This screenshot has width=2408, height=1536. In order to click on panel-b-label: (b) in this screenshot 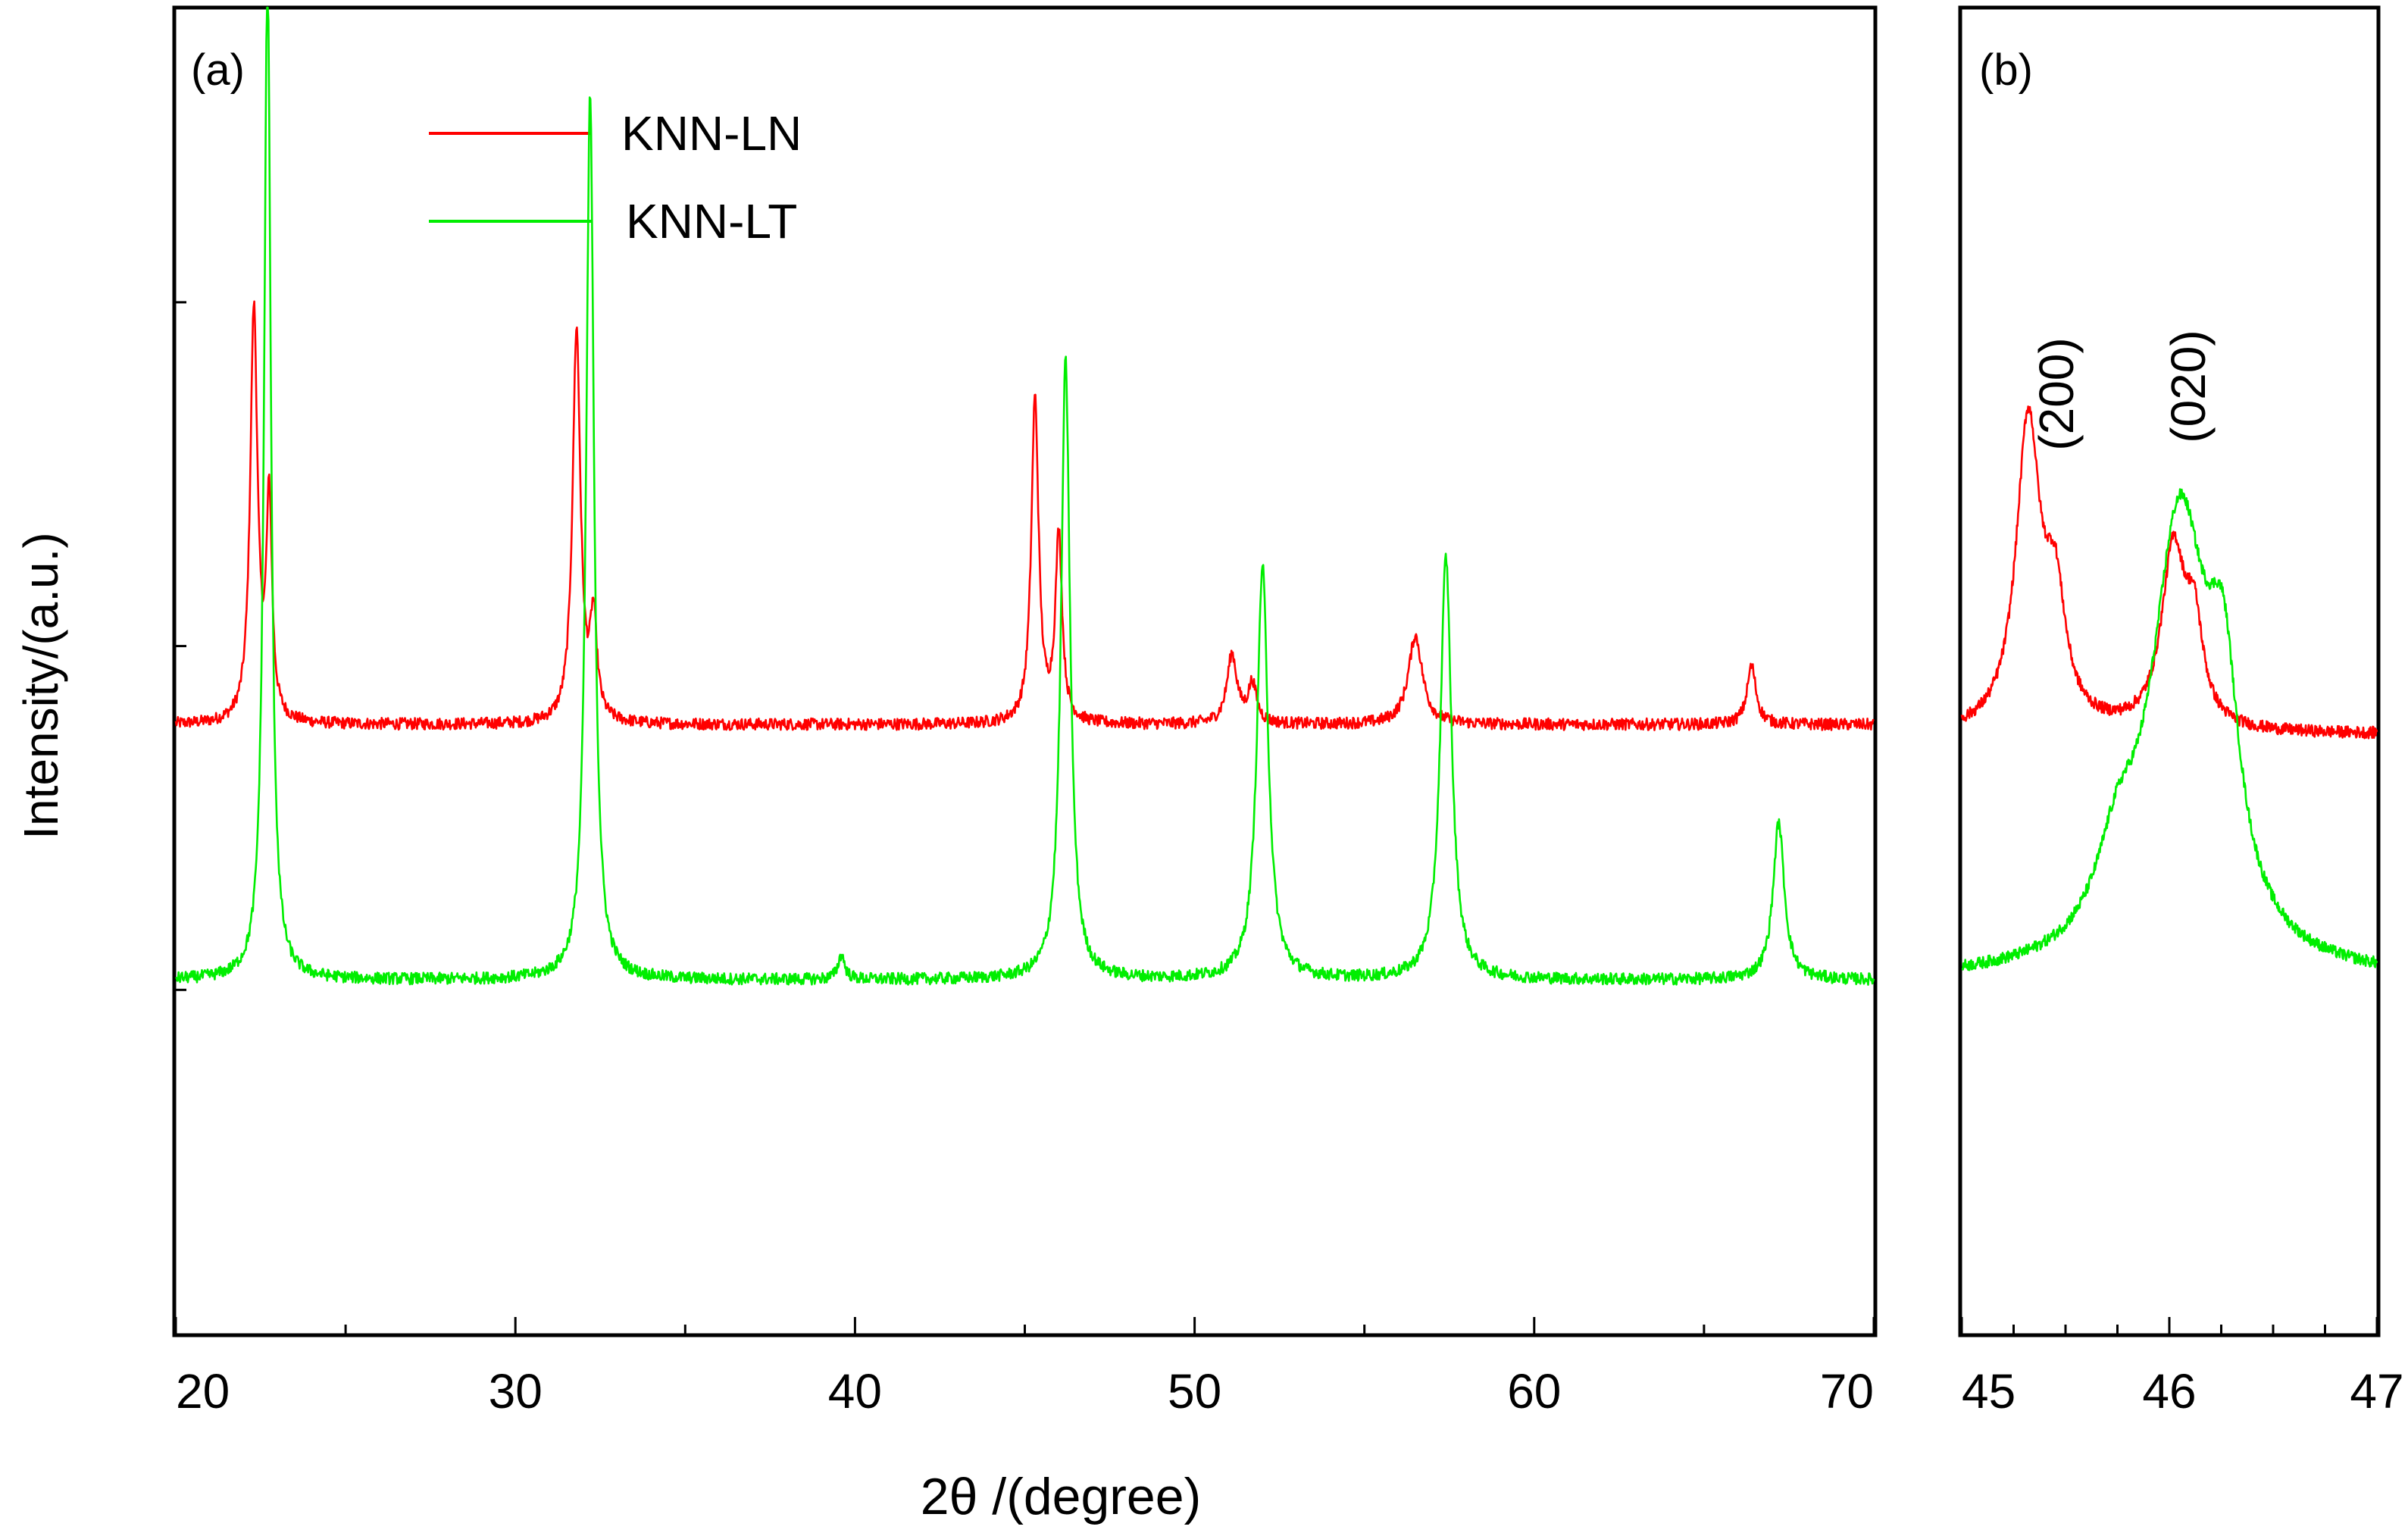, I will do `click(2006, 70)`.